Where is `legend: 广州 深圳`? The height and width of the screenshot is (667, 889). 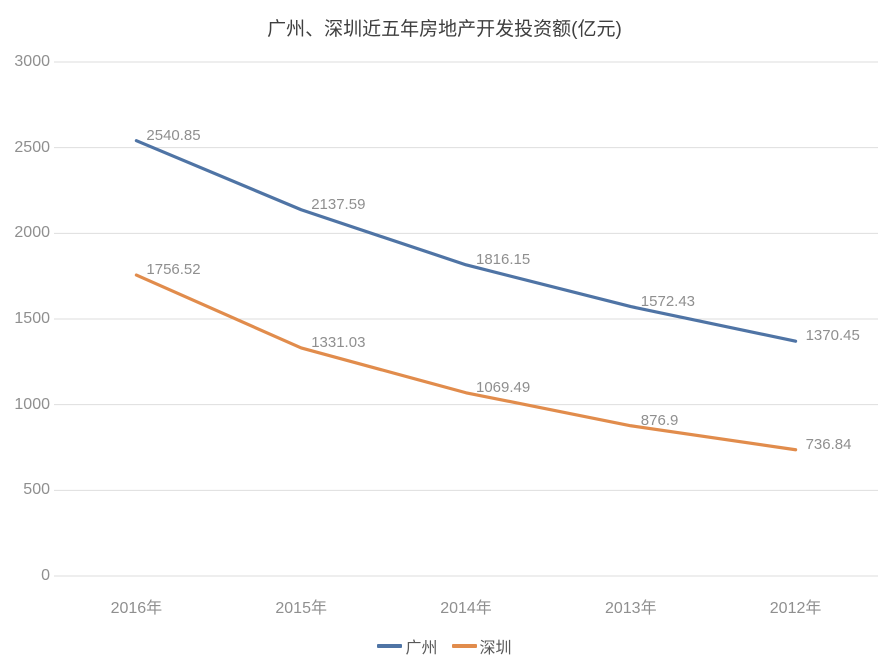
legend: 广州 深圳 is located at coordinates (444, 646).